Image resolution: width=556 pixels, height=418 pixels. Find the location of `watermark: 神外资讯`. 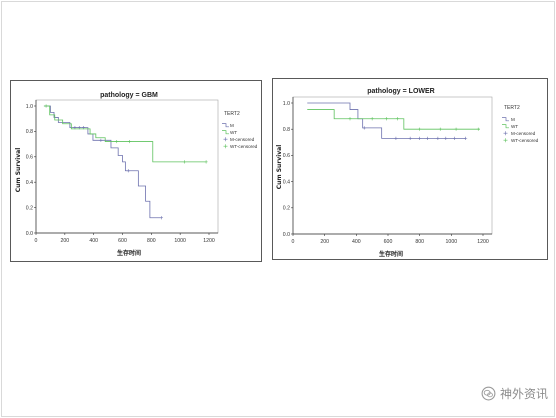

watermark: 神外资讯 is located at coordinates (514, 393).